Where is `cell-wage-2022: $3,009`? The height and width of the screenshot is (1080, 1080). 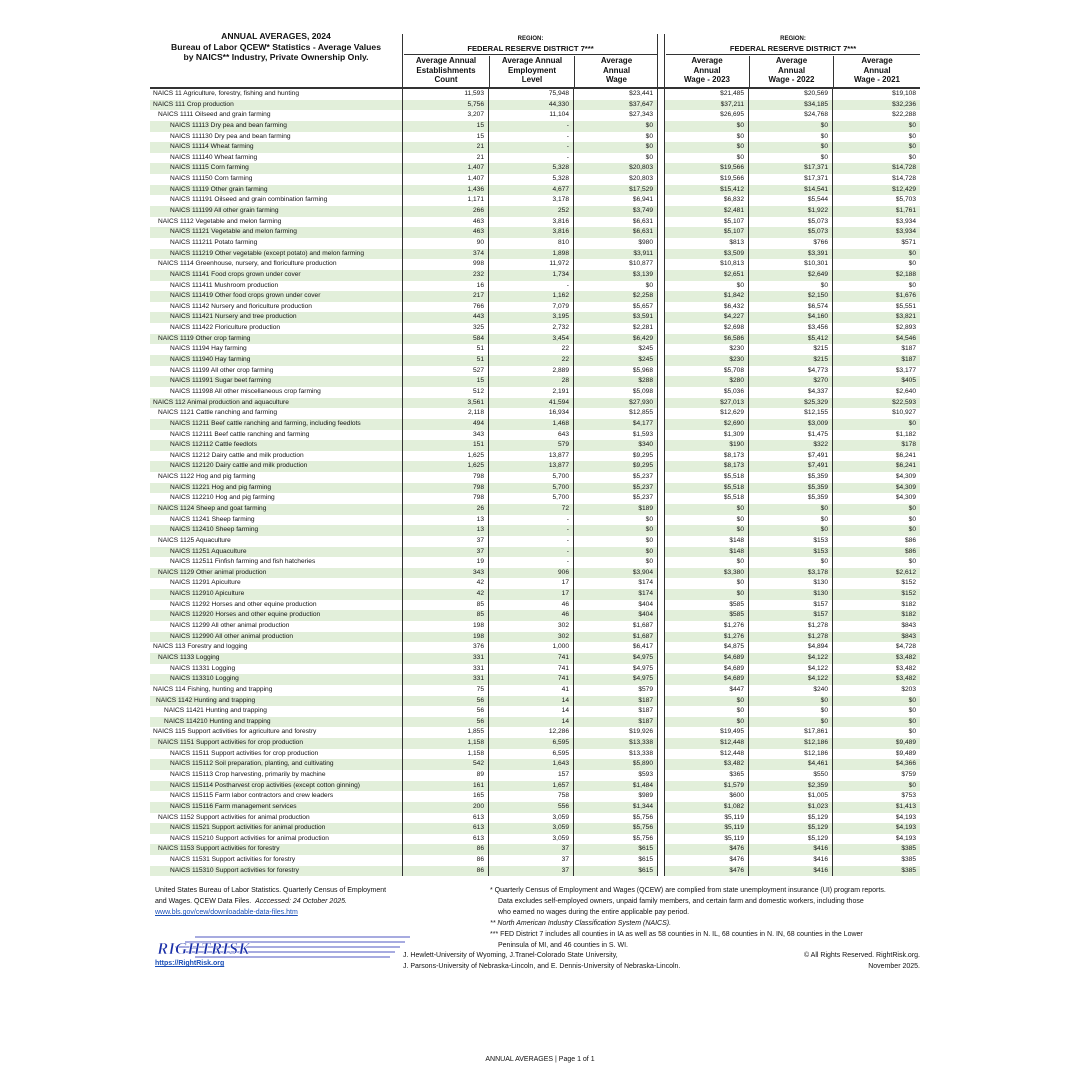
cell-wage-2022: $3,009 is located at coordinates (790, 424).